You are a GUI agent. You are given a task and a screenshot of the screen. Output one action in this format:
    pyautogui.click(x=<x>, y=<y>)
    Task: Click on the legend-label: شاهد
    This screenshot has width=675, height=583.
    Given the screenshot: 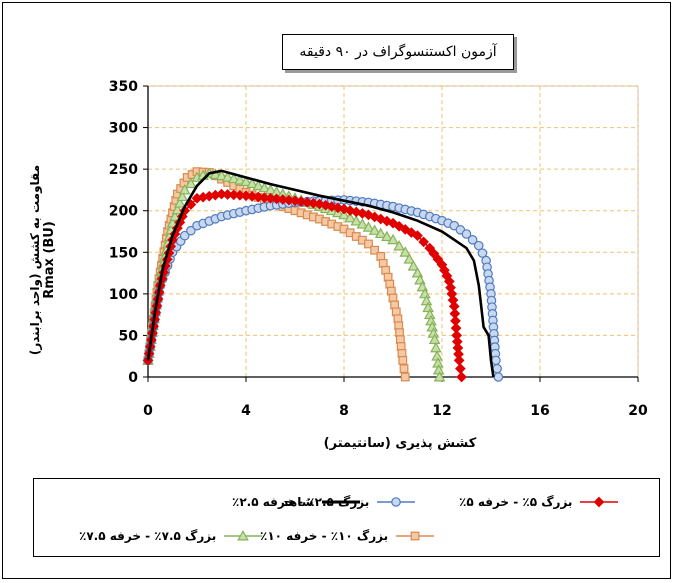 What is the action you would take?
    pyautogui.click(x=298, y=502)
    